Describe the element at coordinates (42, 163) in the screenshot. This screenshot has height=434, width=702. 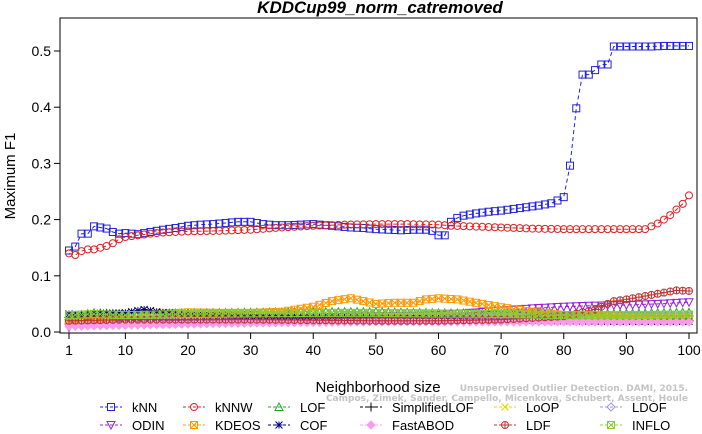
I see `y-tick-label: 0.3` at that location.